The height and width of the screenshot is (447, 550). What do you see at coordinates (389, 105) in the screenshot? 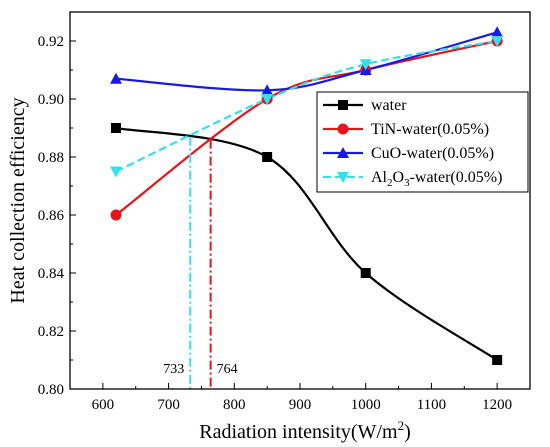
I see `legend-label-0: water` at bounding box center [389, 105].